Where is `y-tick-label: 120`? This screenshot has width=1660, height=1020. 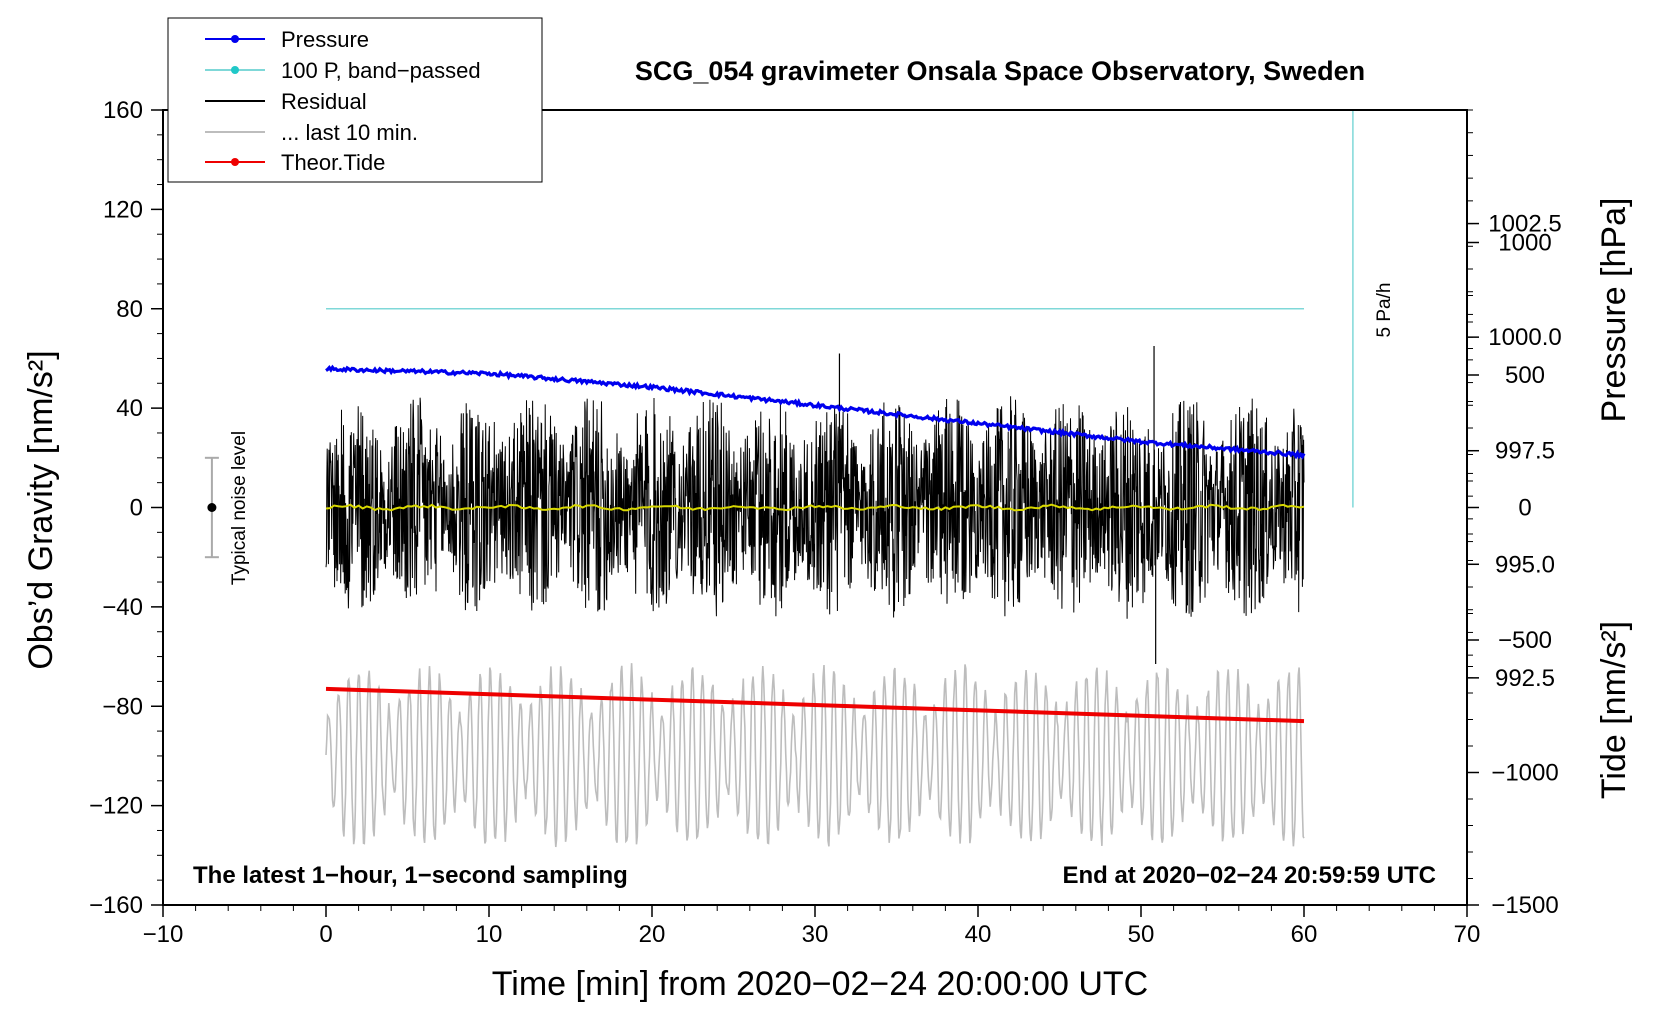
y-tick-label: 120 is located at coordinates (123, 209).